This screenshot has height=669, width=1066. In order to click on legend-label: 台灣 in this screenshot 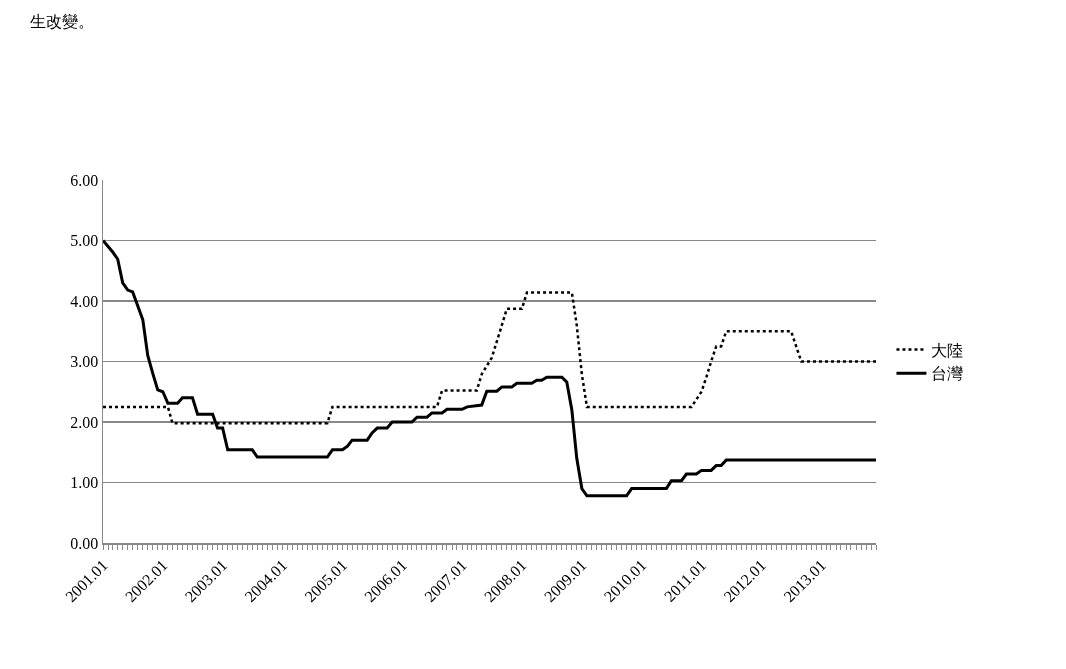, I will do `click(947, 374)`.